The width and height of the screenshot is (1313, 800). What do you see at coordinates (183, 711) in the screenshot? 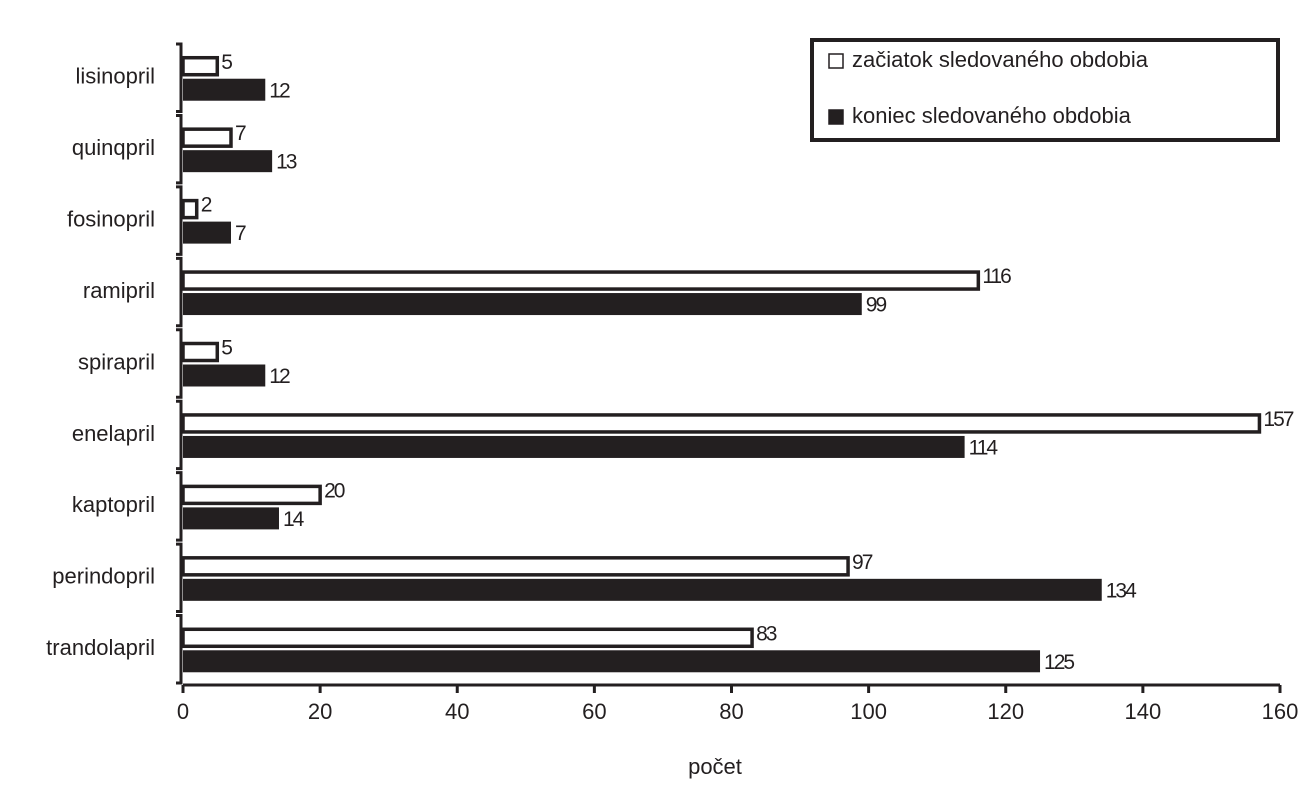
I see `x-tick-label: 0` at bounding box center [183, 711].